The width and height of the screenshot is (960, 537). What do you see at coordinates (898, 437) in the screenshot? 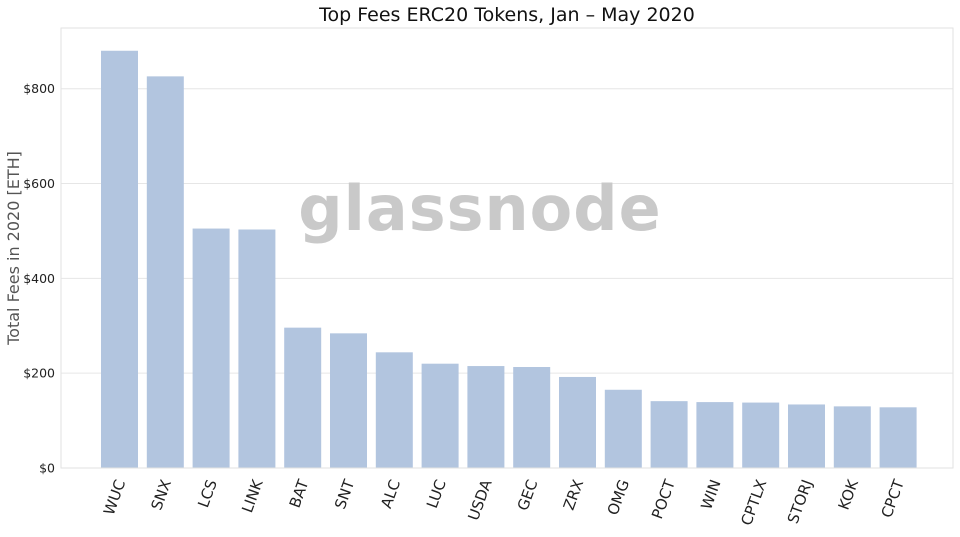
I see `bar-cpct` at bounding box center [898, 437].